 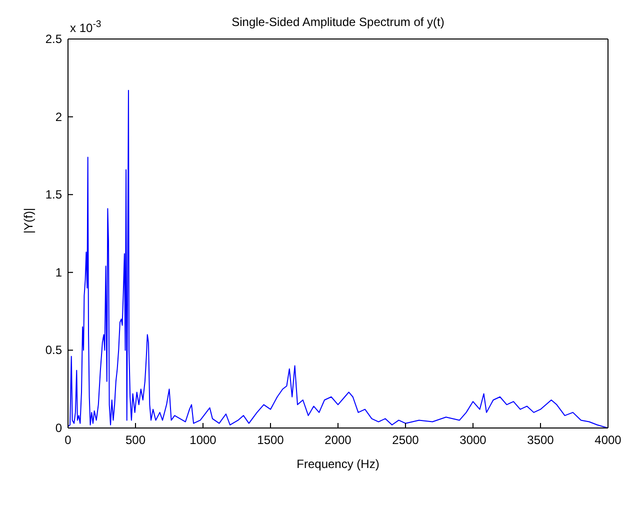 What do you see at coordinates (473, 440) in the screenshot?
I see `x-tick-label: 3000` at bounding box center [473, 440].